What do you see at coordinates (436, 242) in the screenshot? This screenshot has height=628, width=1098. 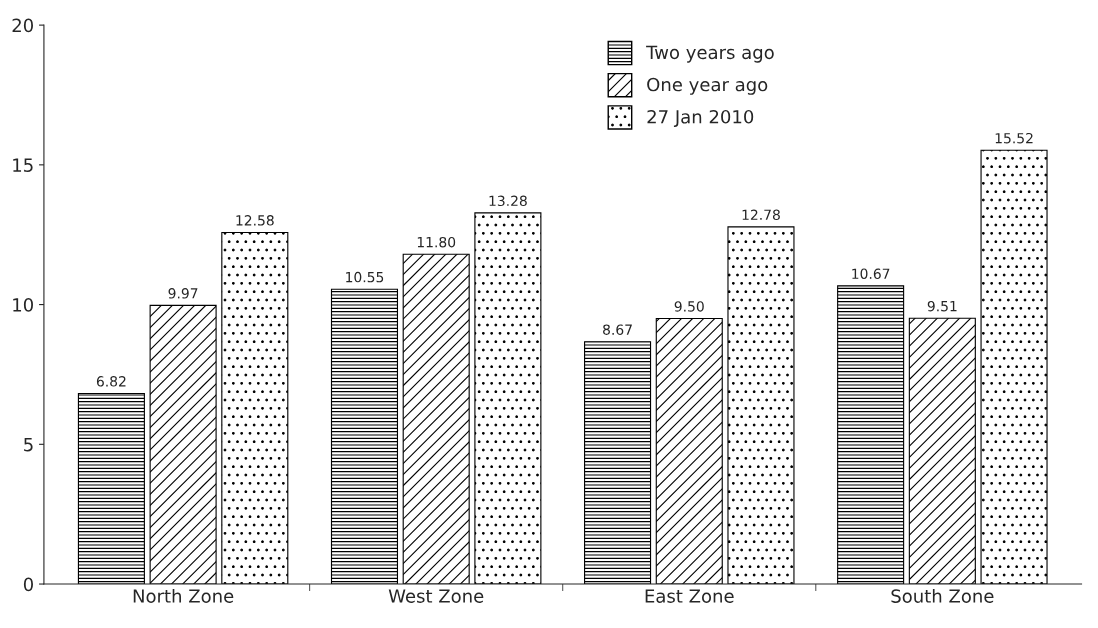 I see `data-label: 11.80` at bounding box center [436, 242].